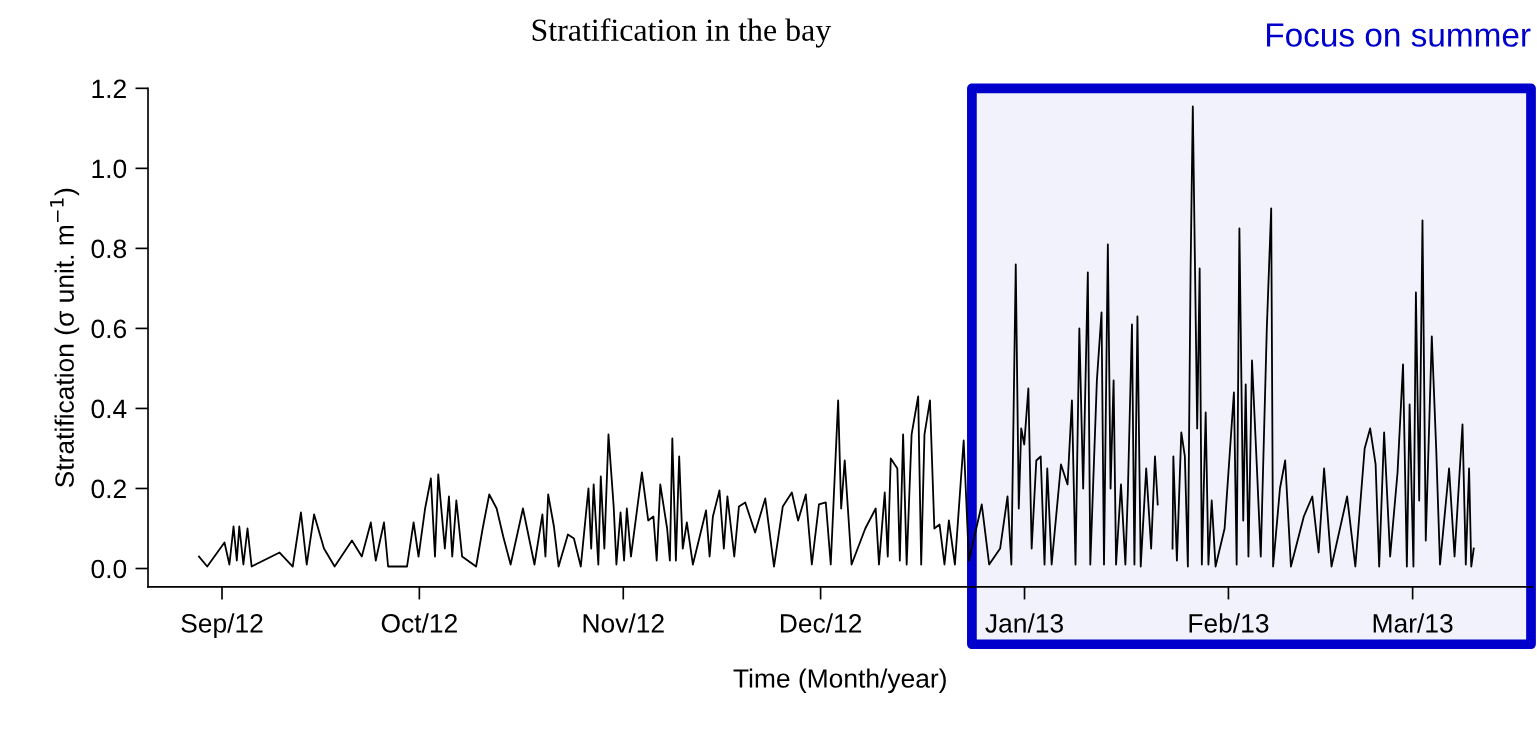  What do you see at coordinates (109, 88) in the screenshot?
I see `y-tick-label: 1.2` at bounding box center [109, 88].